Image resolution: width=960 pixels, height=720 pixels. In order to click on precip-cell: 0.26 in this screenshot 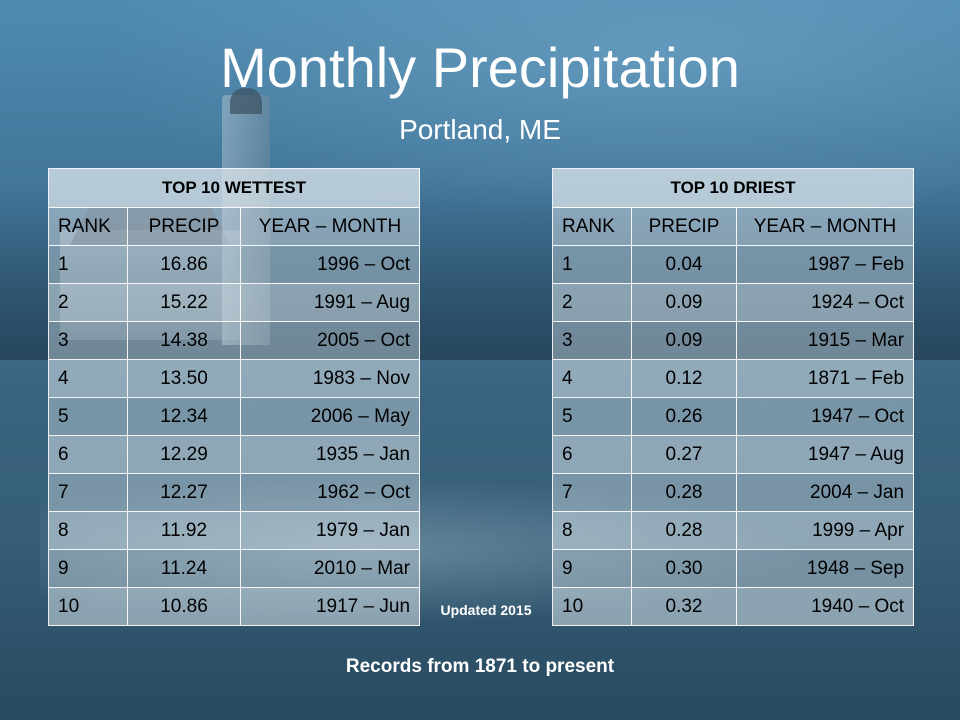, I will do `click(684, 416)`.